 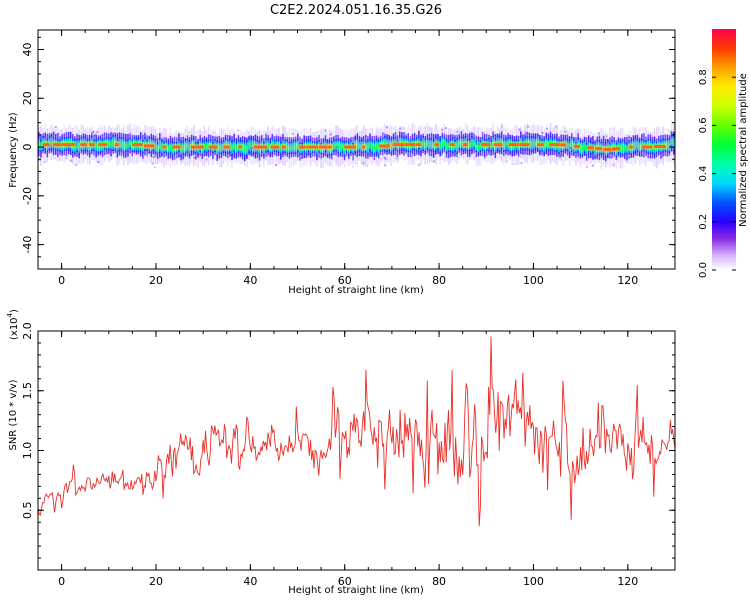 I want to click on colorbar-gradient, so click(x=724, y=149).